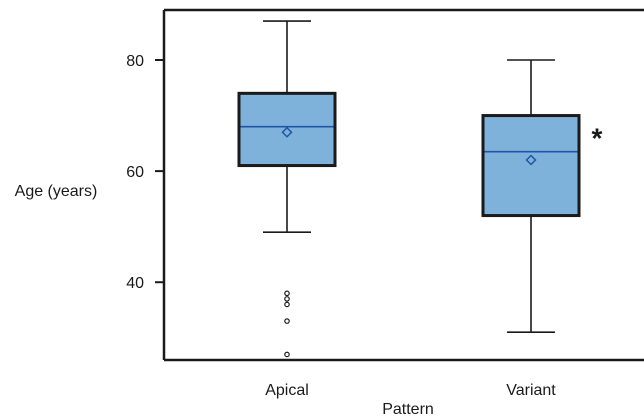 The height and width of the screenshot is (418, 644). I want to click on category-labels: Apical Variant, so click(410, 390).